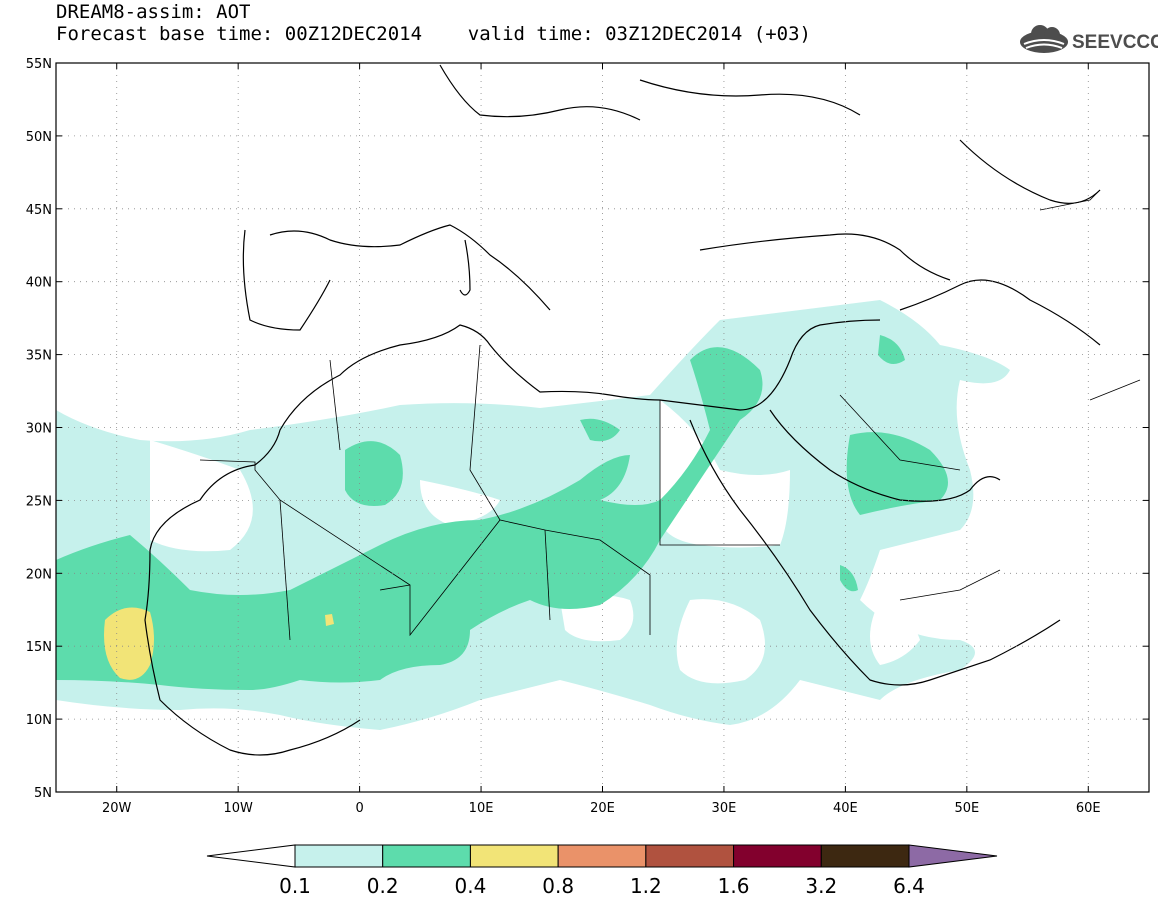  I want to click on lat-label: 5N, so click(43, 793).